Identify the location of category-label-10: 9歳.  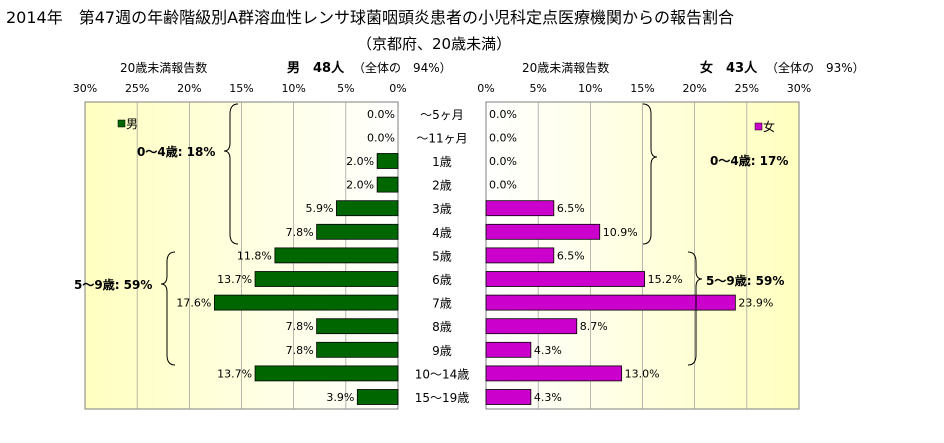
(442, 351).